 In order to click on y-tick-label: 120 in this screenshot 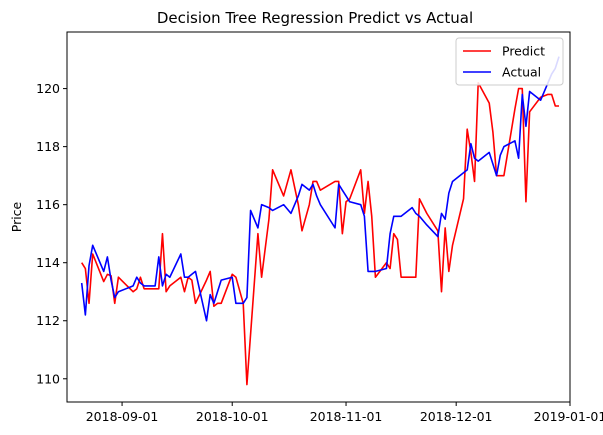, I will do `click(48, 88)`.